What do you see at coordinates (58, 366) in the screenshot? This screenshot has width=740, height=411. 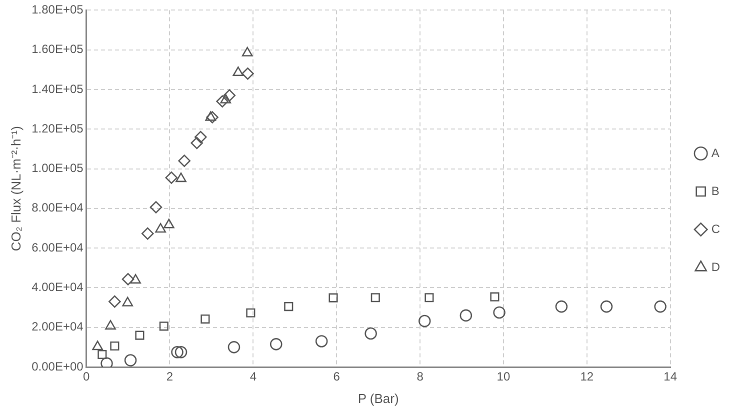 I see `y-tick-label: 0.00E+00` at bounding box center [58, 366].